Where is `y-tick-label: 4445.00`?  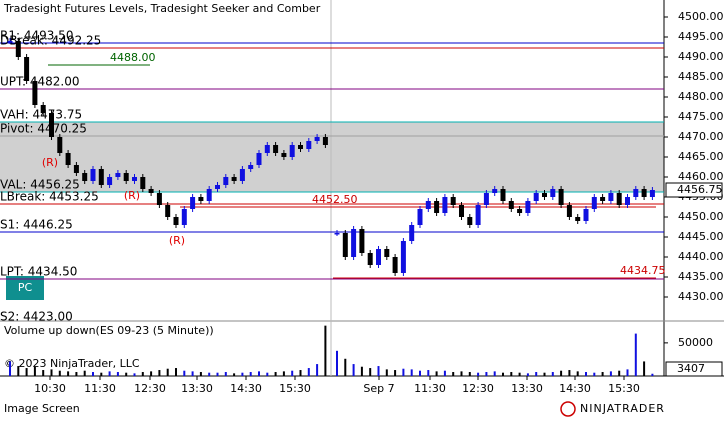 y-tick-label: 4445.00 is located at coordinates (701, 236).